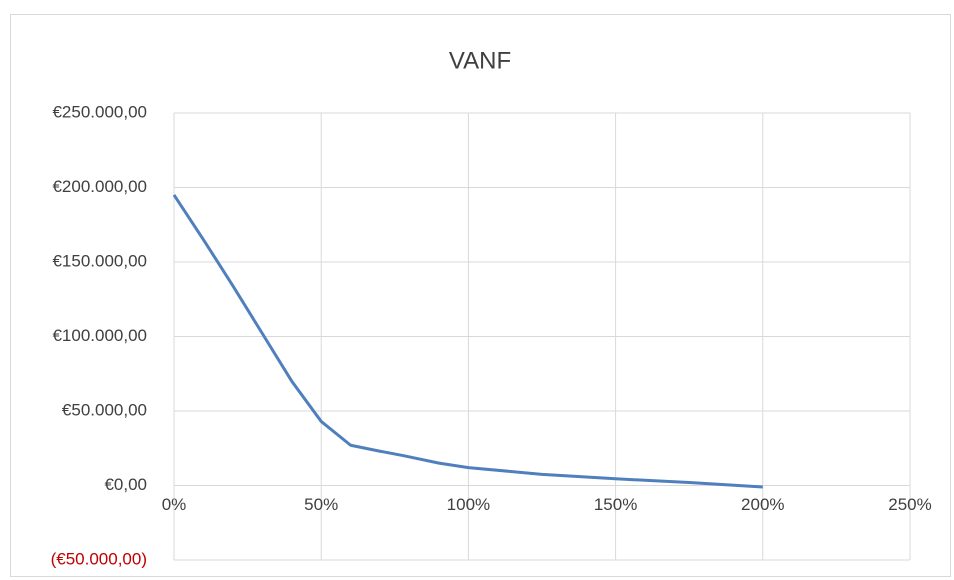  I want to click on y-tick-label: €0,00, so click(125, 484).